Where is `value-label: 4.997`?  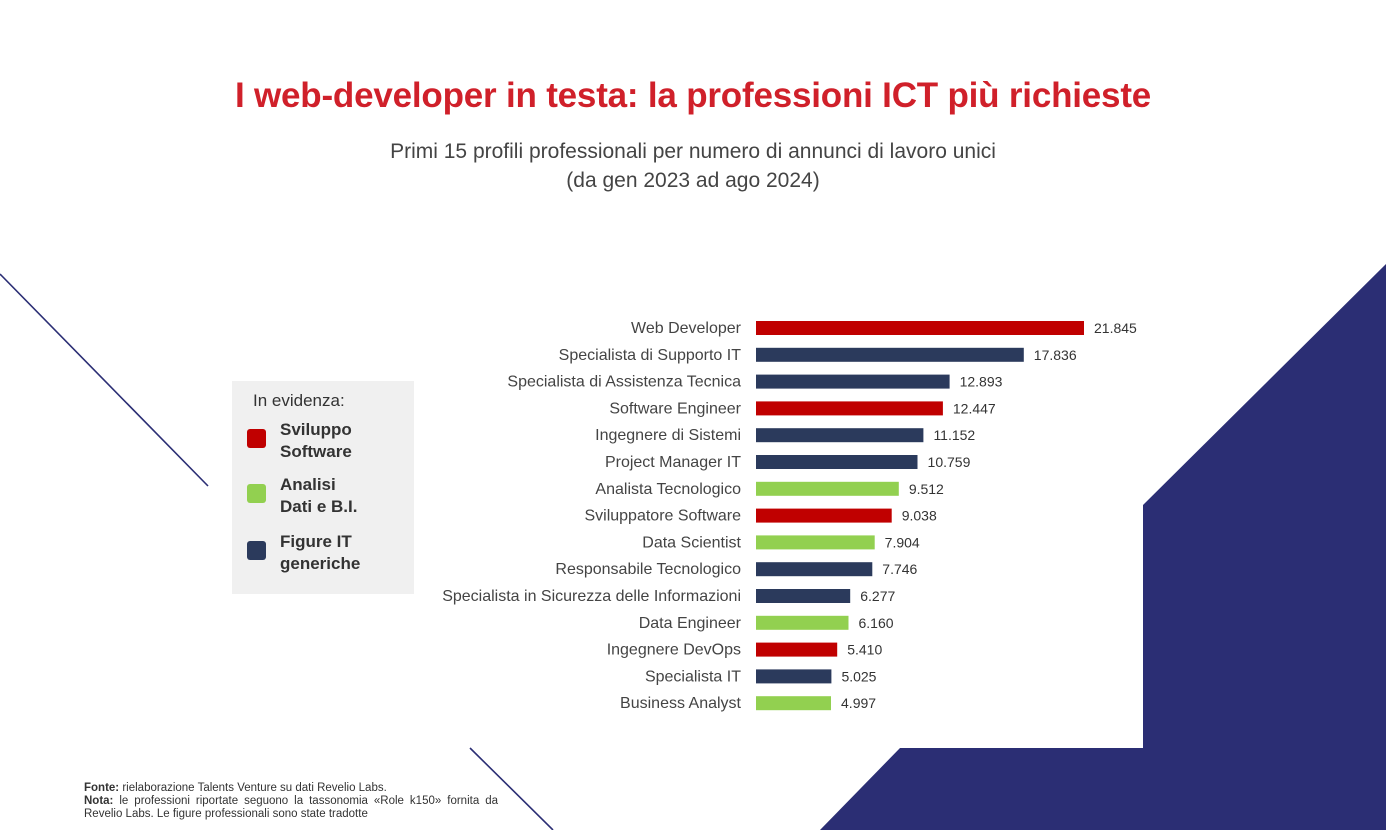
value-label: 4.997 is located at coordinates (858, 703).